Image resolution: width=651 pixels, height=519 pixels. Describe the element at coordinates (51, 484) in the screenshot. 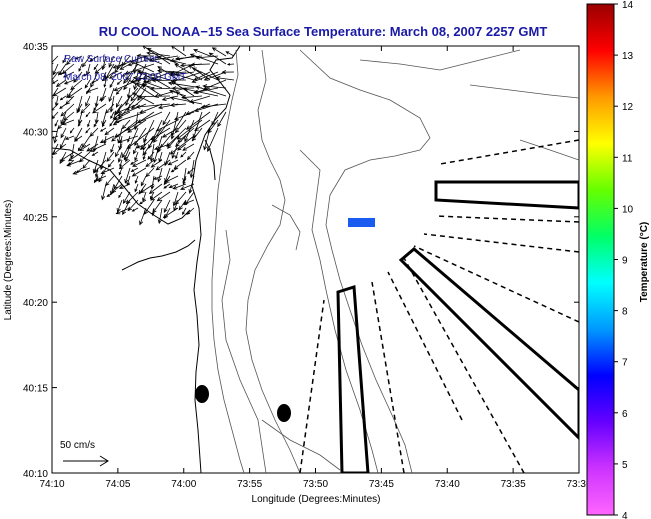

I see `x-tick-label: 74:10` at that location.